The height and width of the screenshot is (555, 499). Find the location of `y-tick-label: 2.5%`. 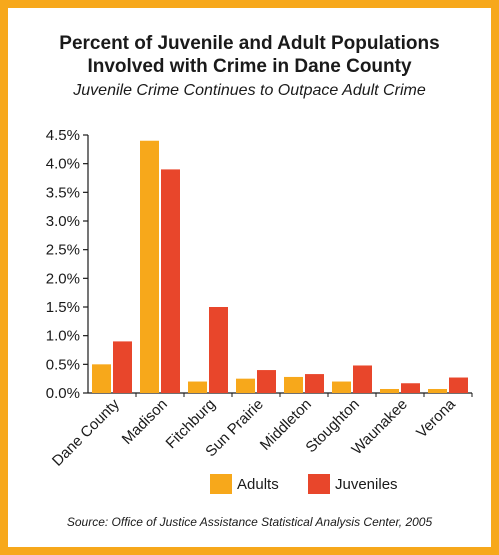

y-tick-label: 2.5% is located at coordinates (63, 250).